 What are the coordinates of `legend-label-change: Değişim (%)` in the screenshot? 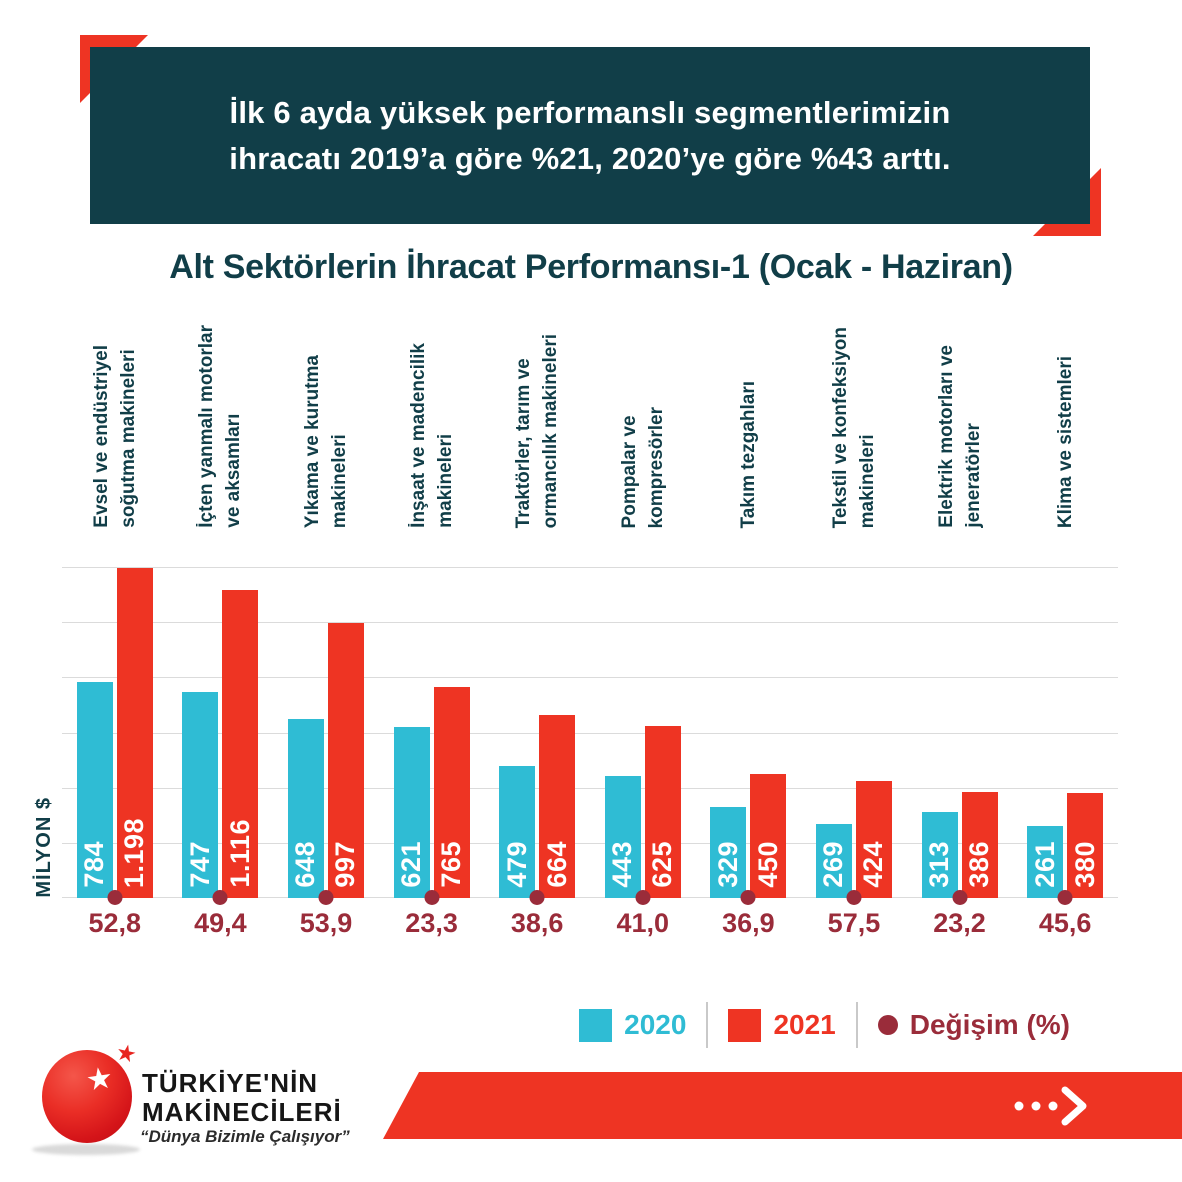 It's located at (989, 1024).